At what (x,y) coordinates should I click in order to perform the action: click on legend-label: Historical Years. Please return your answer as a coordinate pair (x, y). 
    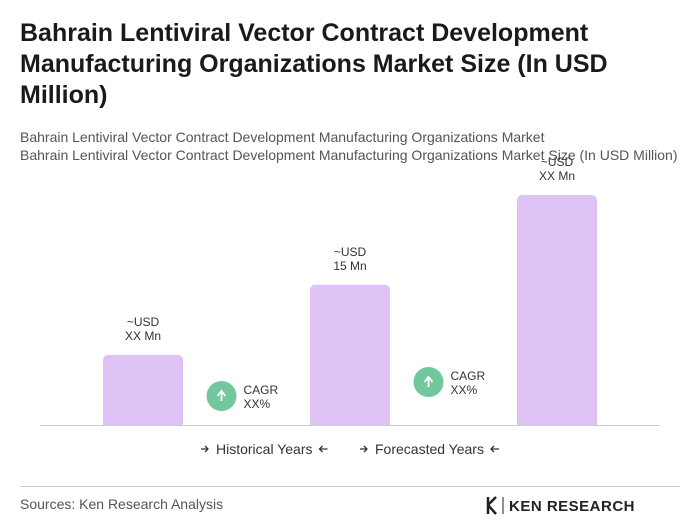
    Looking at the image, I should click on (264, 449).